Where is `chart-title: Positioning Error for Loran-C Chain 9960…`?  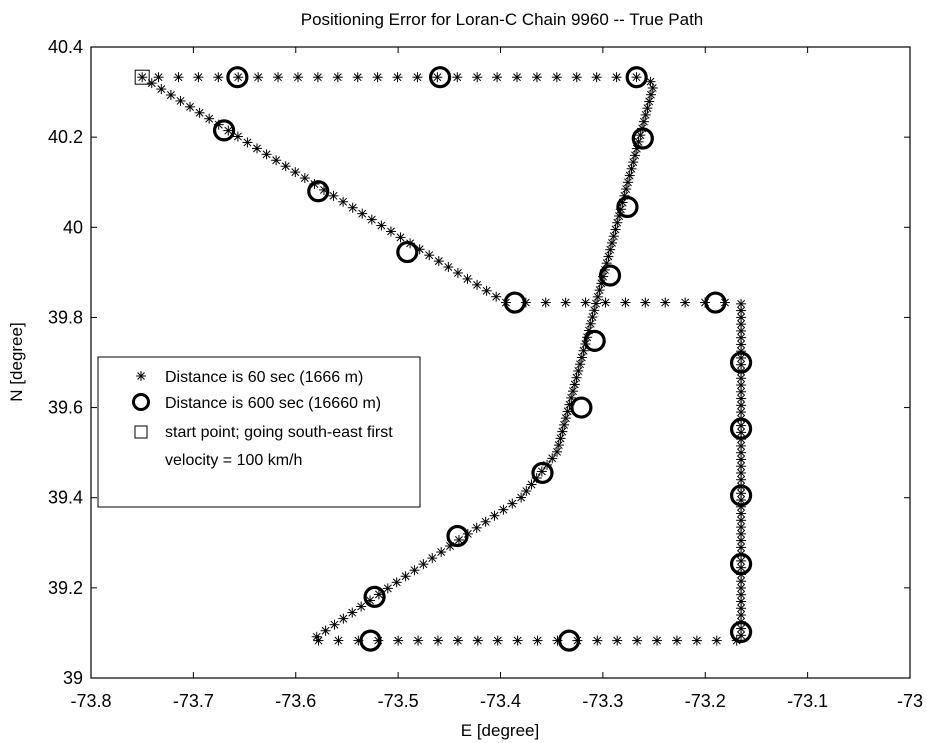 chart-title: Positioning Error for Loran-C Chain 9960… is located at coordinates (502, 19).